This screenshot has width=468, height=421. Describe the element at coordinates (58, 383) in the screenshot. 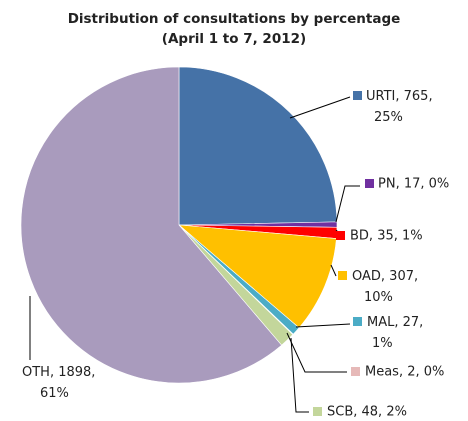

I see `data-label: OTH, 1898, 61%` at that location.